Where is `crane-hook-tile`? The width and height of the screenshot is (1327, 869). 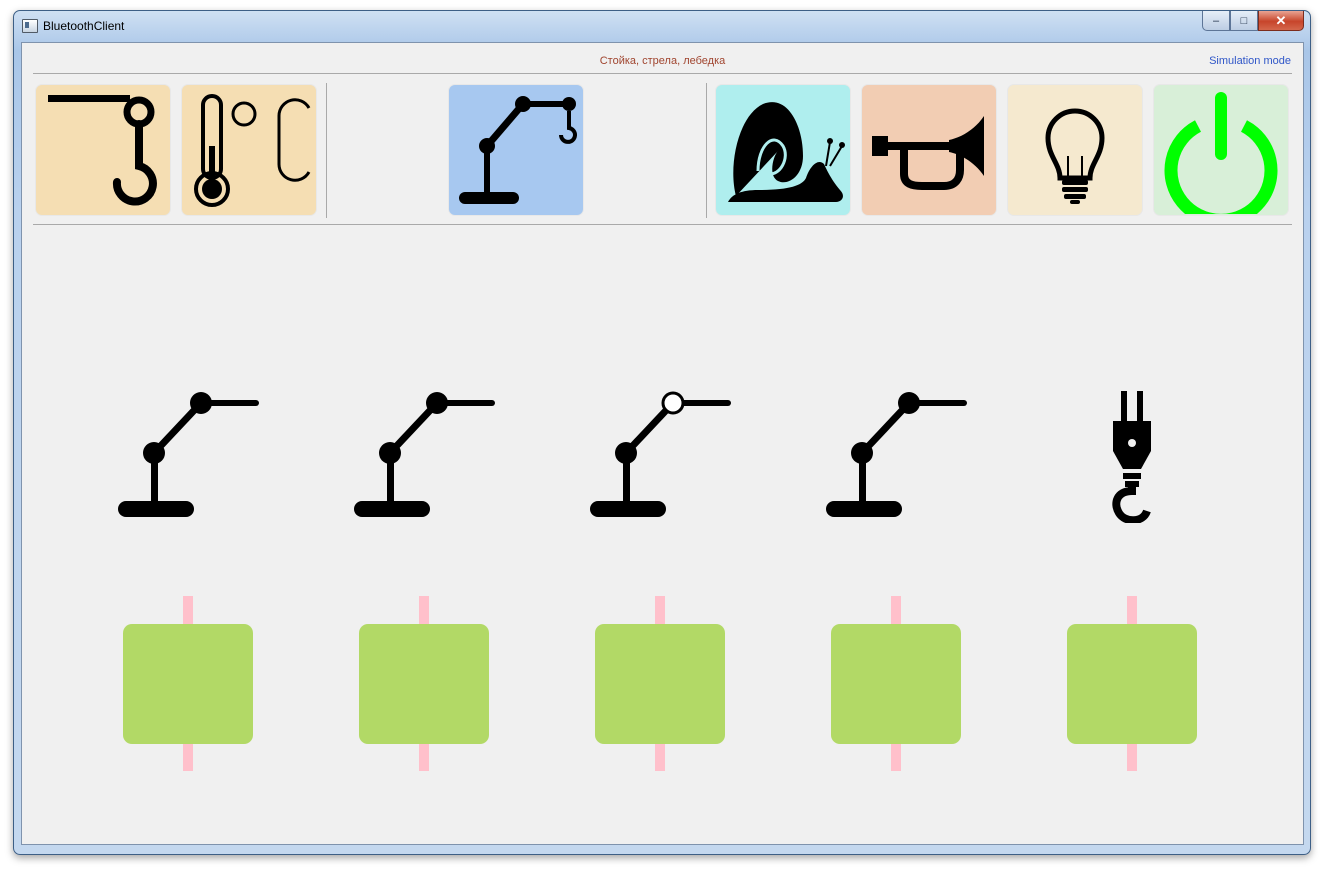
crane-hook-tile is located at coordinates (103, 150).